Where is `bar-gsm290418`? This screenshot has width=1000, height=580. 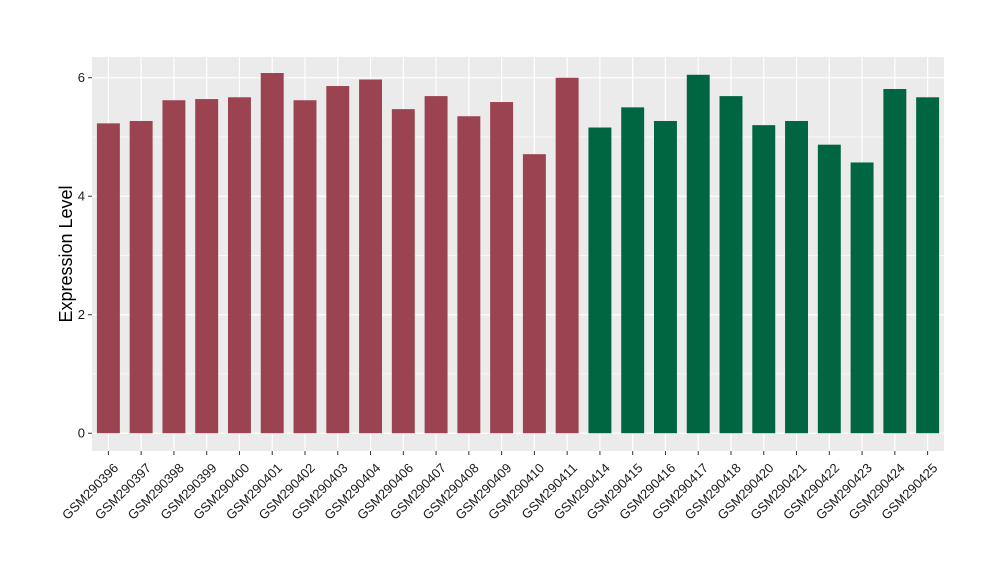
bar-gsm290418 is located at coordinates (731, 265).